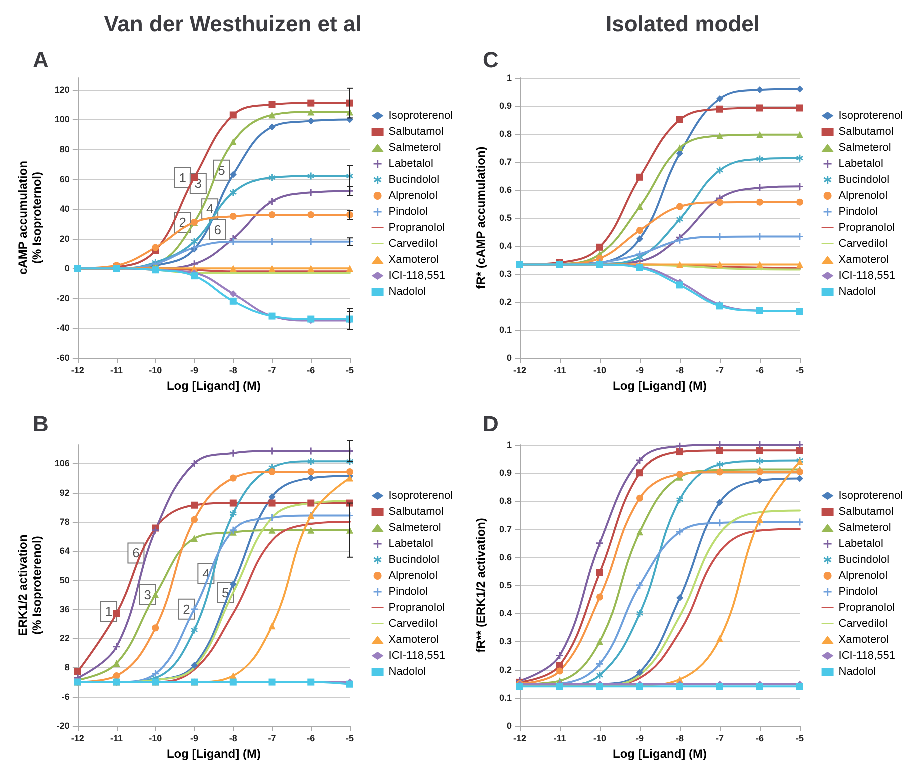  Describe the element at coordinates (505, 613) in the screenshot. I see `y-tick-label: 0.4` at that location.